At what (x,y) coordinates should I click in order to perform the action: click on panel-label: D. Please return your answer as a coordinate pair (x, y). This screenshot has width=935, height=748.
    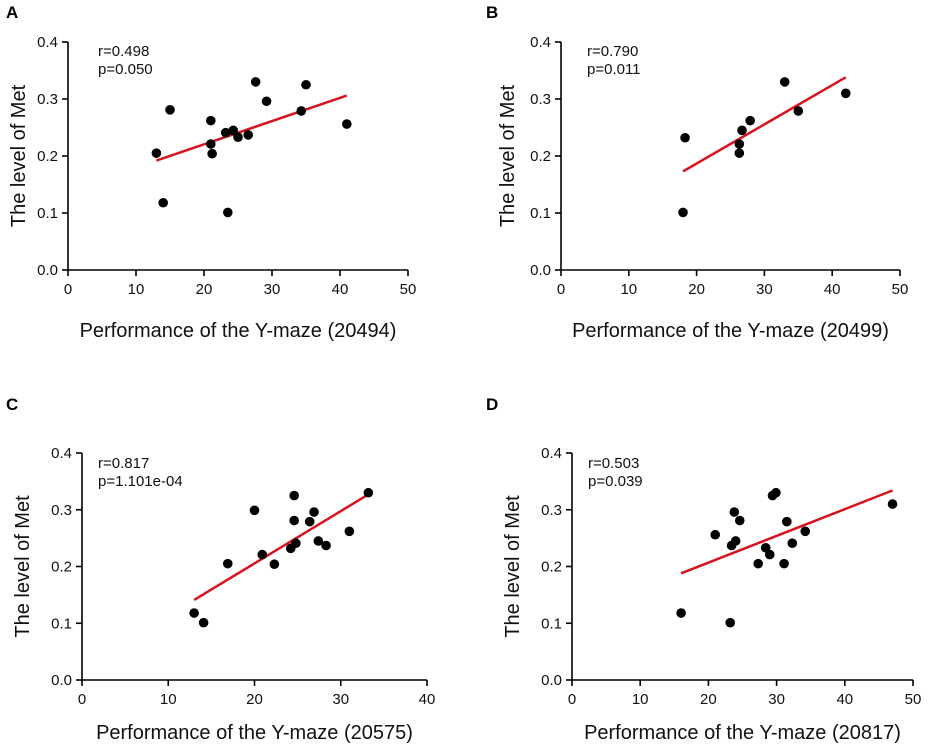
    Looking at the image, I should click on (492, 404).